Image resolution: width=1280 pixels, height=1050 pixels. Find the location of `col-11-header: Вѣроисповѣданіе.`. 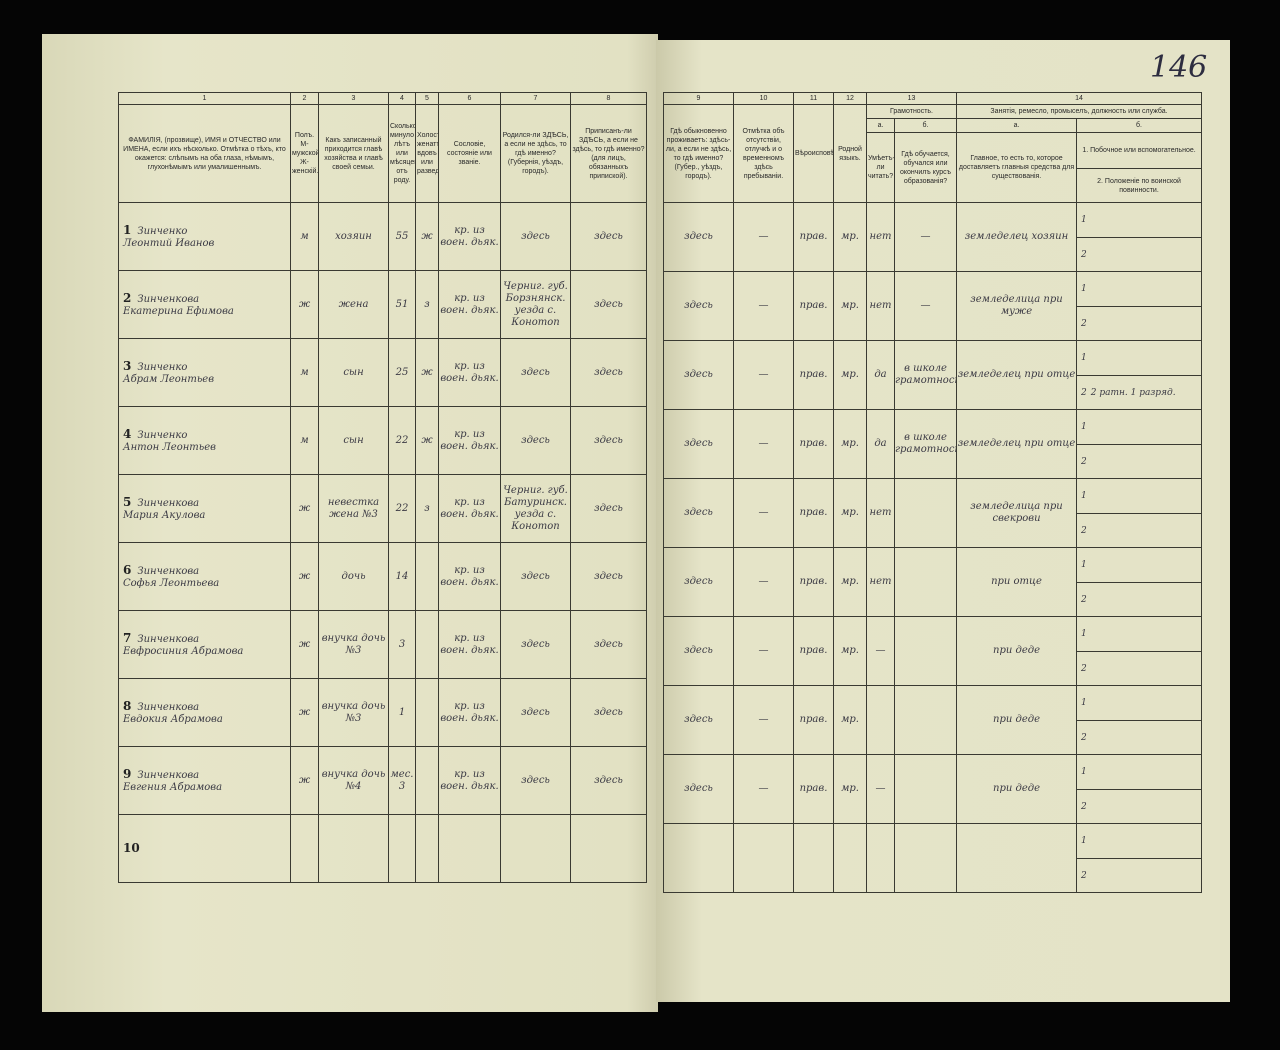

col-11-header: Вѣроисповѣданіе. is located at coordinates (813, 153).